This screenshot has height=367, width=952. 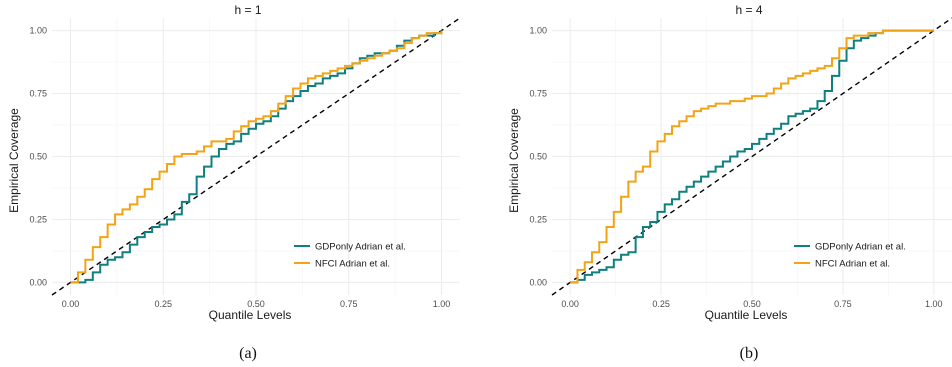 I want to click on chart-title: h = 1, so click(x=247, y=10).